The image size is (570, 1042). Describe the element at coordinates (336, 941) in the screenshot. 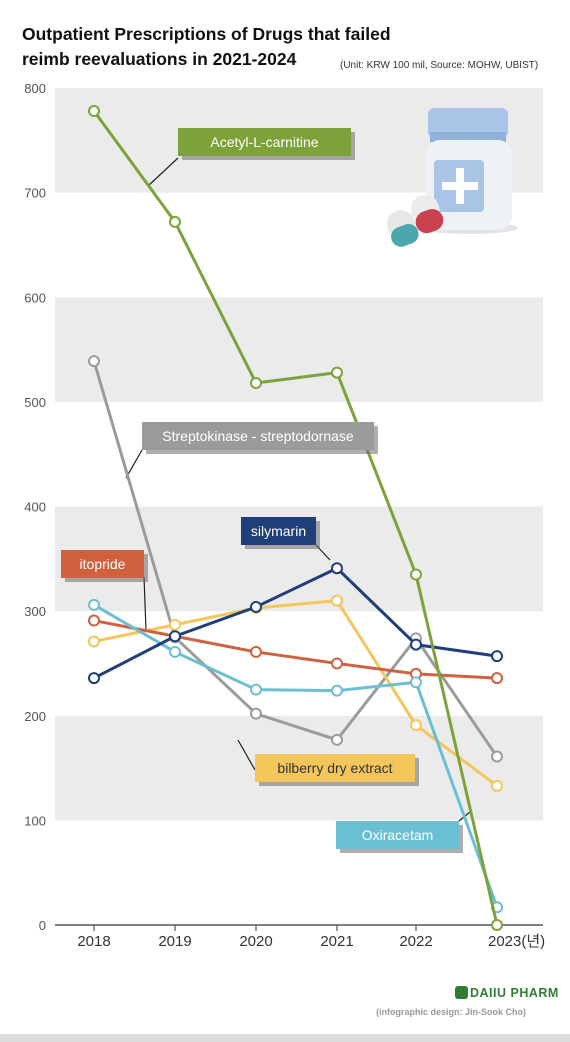

I see `x-tick-label: 2021` at that location.